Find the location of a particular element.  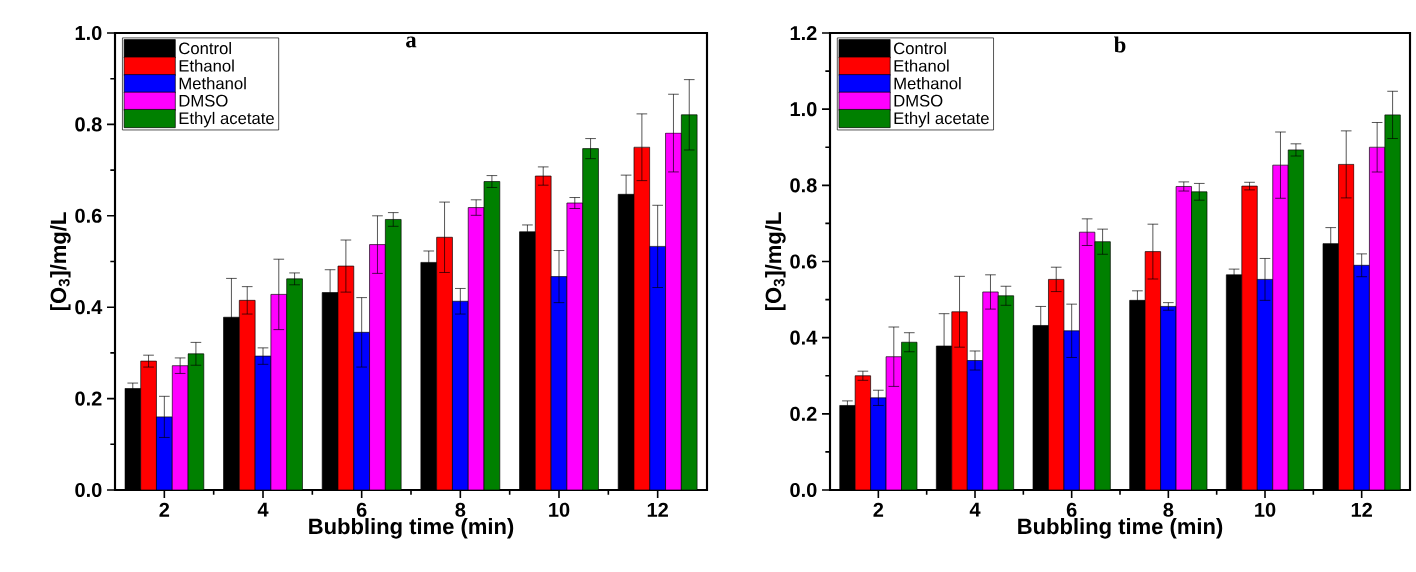

y-tick-label: 1.2 is located at coordinates (803, 33).